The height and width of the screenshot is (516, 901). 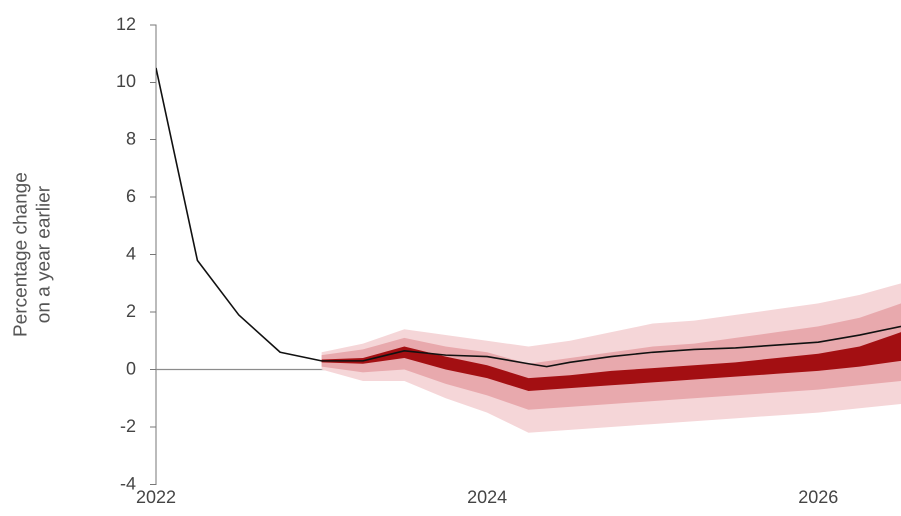 I want to click on y-tick-label: 4, so click(x=131, y=254).